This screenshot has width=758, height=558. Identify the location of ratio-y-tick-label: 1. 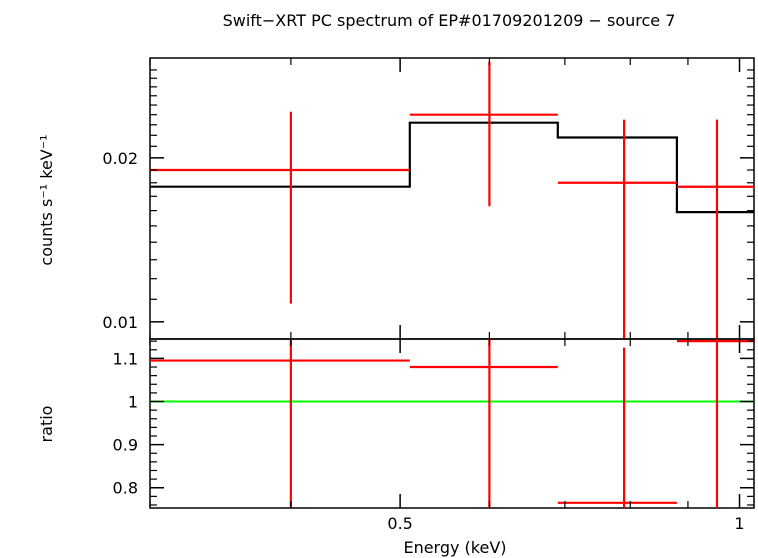
(133, 402).